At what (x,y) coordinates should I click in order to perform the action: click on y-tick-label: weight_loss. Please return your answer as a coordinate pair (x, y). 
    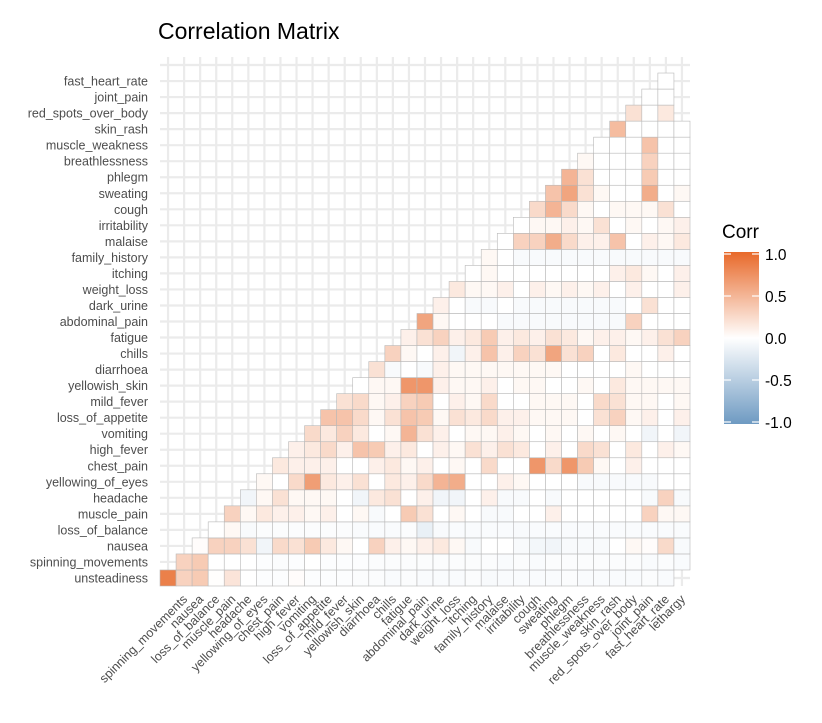
    Looking at the image, I should click on (115, 290).